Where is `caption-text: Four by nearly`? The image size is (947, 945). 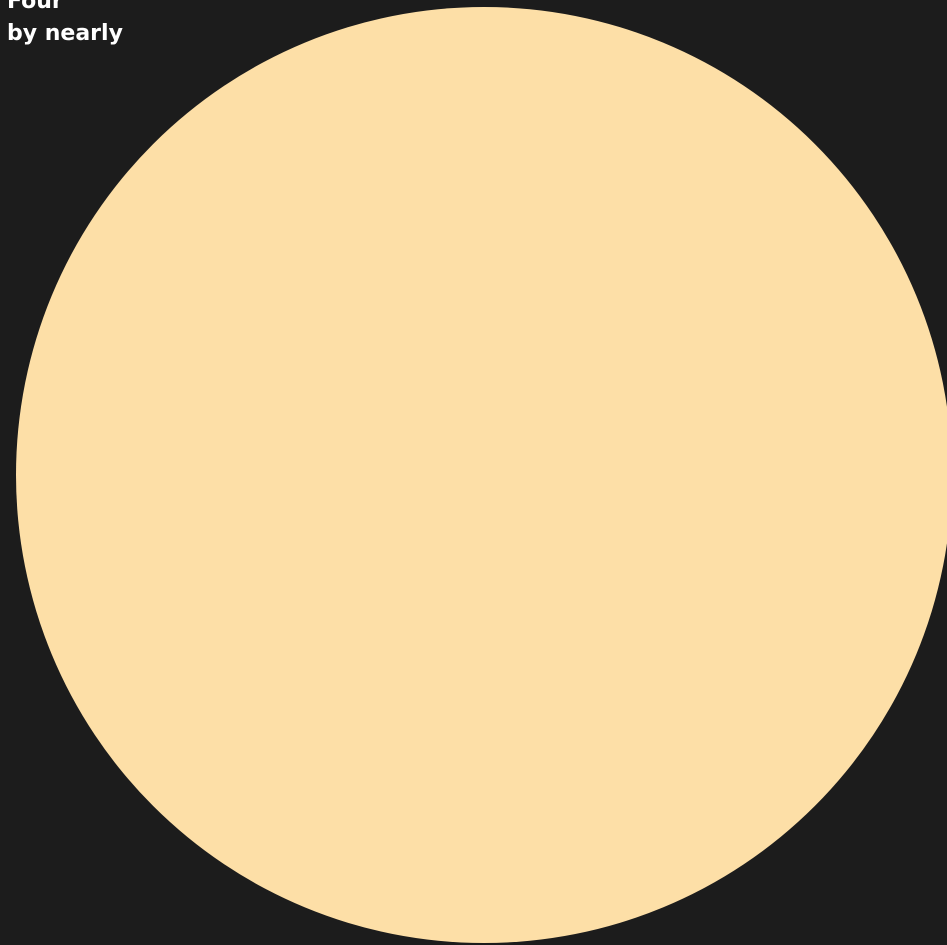
caption-text: Four by nearly is located at coordinates (65, 25).